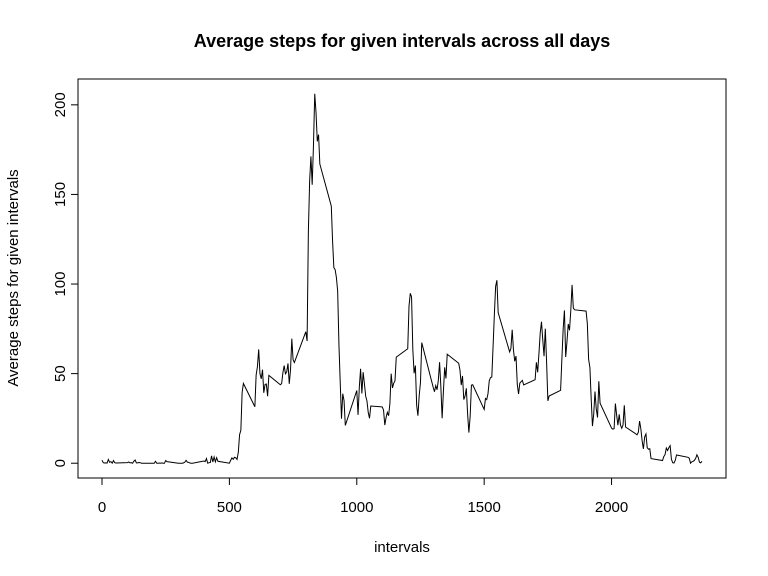  I want to click on x-tick-label: 2000, so click(611, 507).